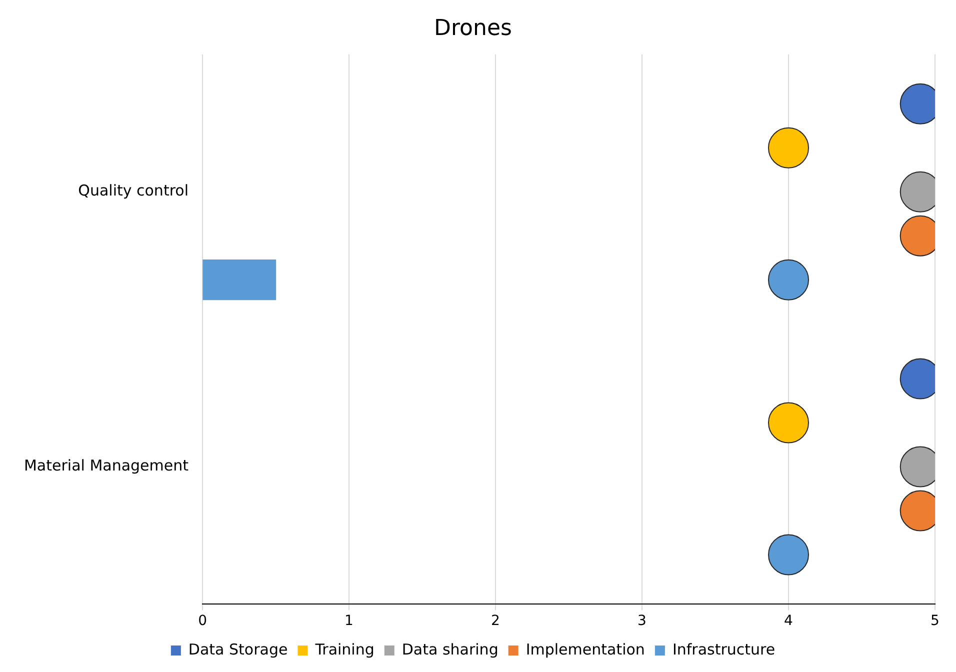 This screenshot has width=956, height=672. I want to click on y-tick-label: Material Management, so click(106, 465).